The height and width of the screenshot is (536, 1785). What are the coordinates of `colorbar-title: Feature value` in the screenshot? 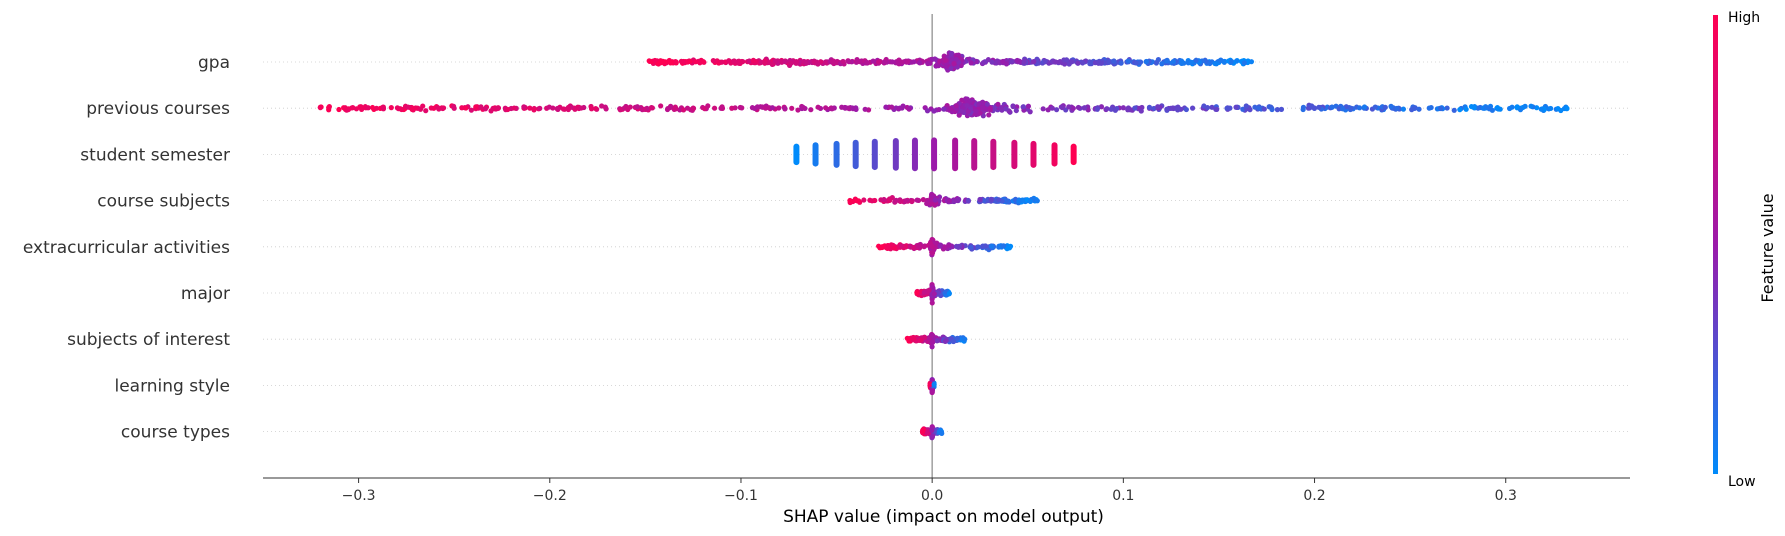 It's located at (1767, 247).